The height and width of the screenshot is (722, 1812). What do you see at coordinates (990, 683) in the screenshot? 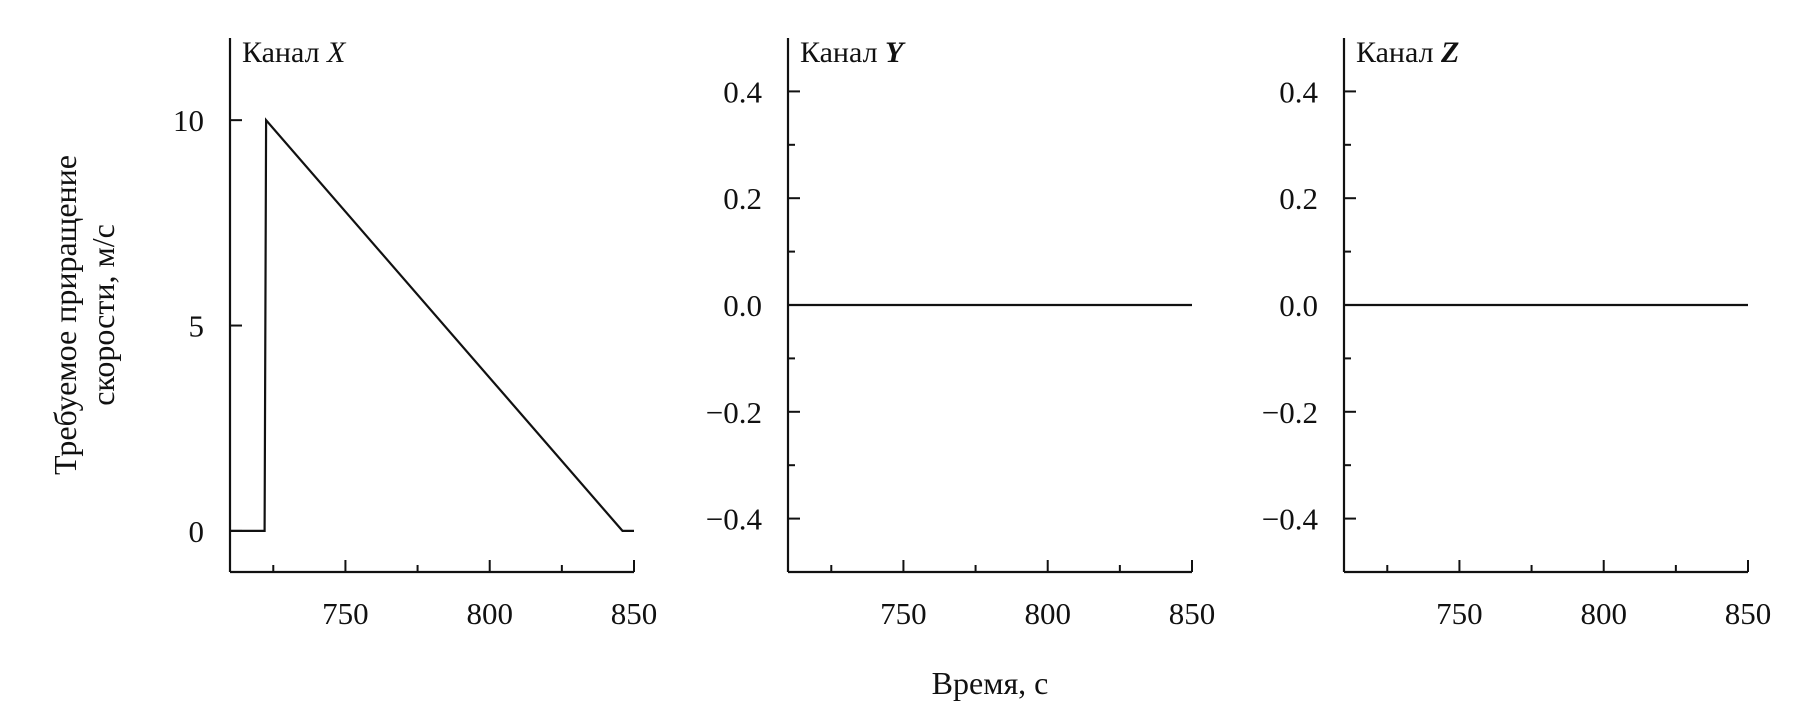
I see `x-axis-label: Время, с` at bounding box center [990, 683].